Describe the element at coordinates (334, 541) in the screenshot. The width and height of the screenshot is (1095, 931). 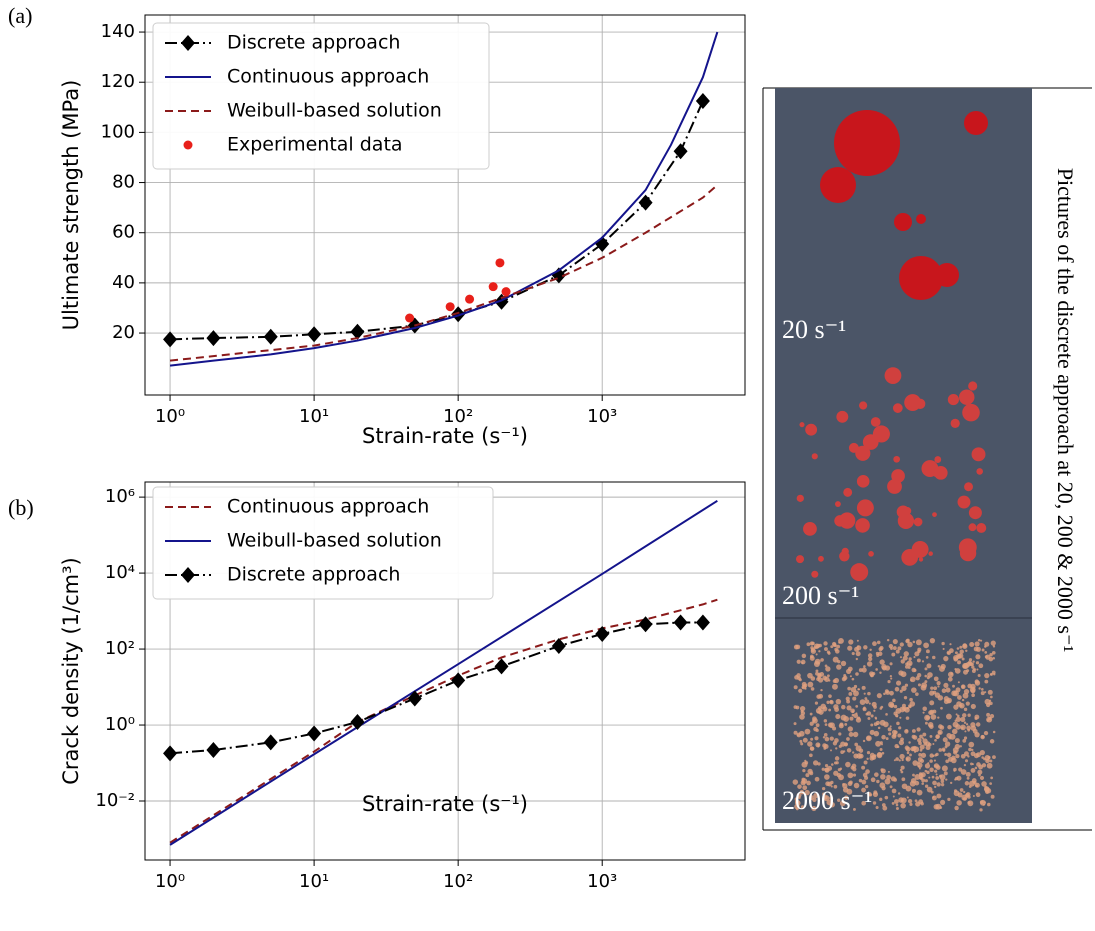
I see `legend-label: Weibull-based solution` at that location.